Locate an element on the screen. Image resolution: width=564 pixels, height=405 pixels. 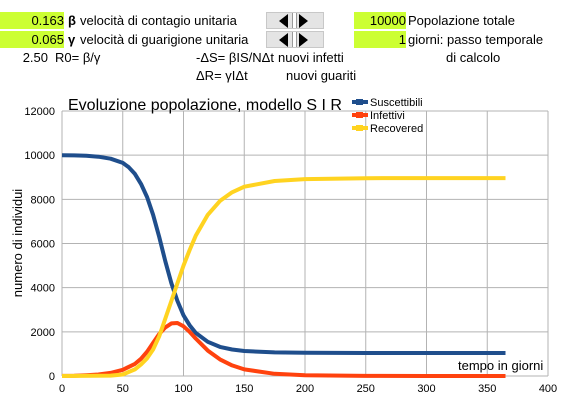
y-tick-label: 8000 is located at coordinates (43, 200).